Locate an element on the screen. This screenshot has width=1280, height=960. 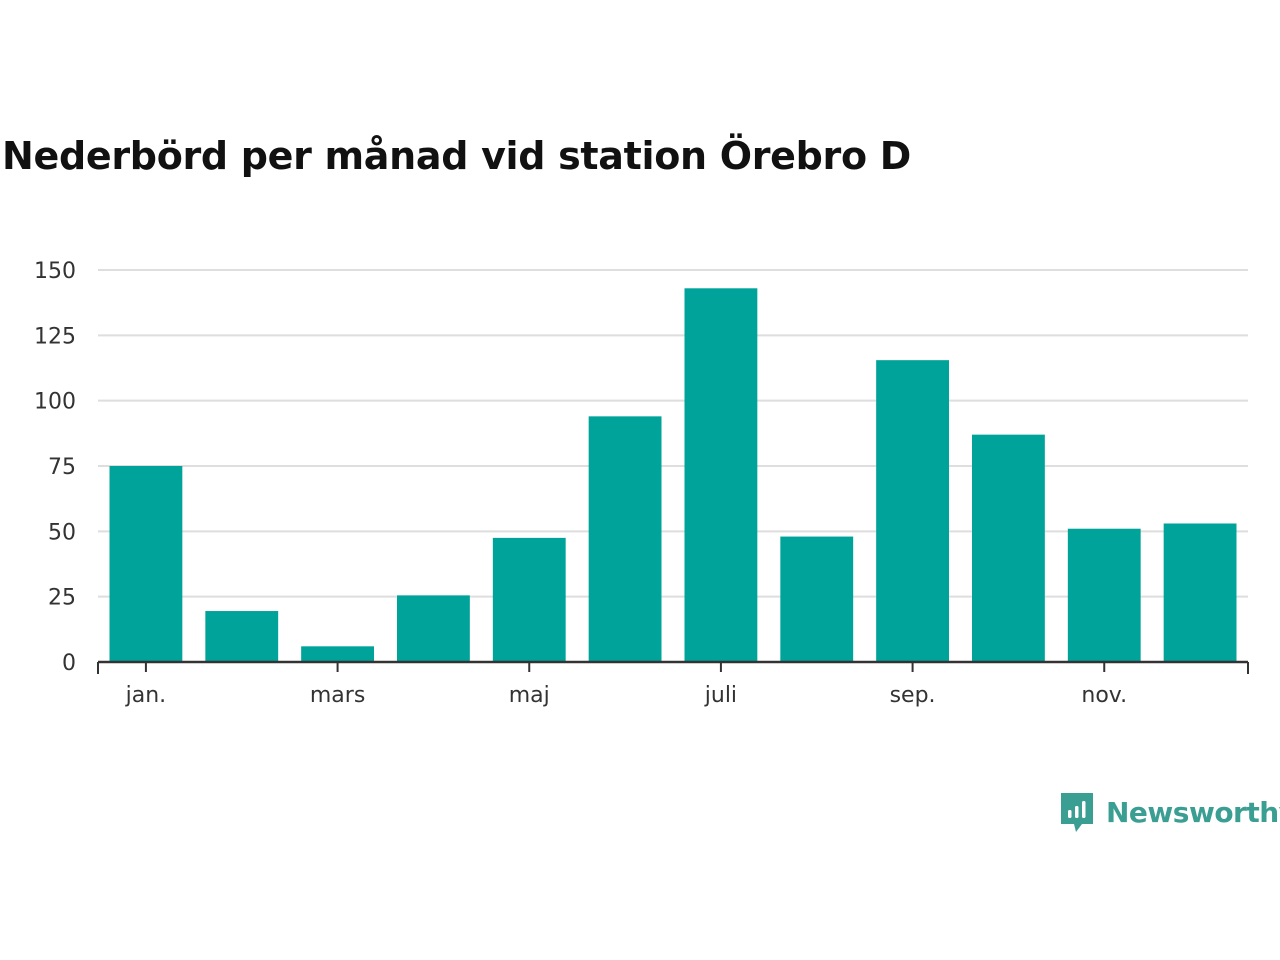
x-tick-label: sep. is located at coordinates (913, 695).